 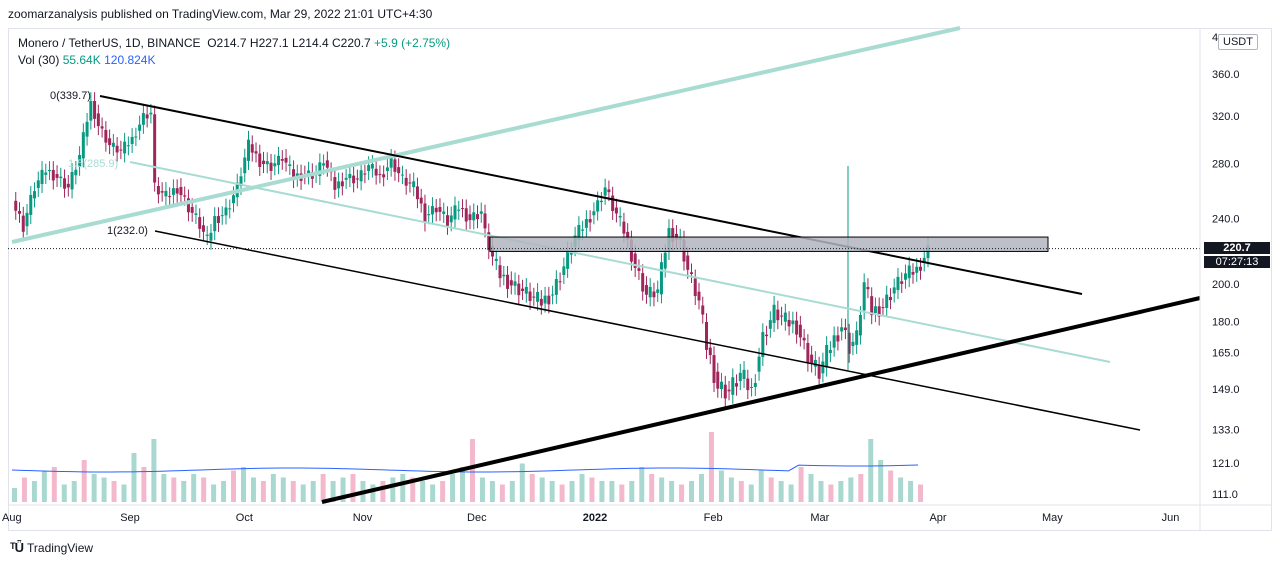 I want to click on currency-button: USDT, so click(x=1238, y=42).